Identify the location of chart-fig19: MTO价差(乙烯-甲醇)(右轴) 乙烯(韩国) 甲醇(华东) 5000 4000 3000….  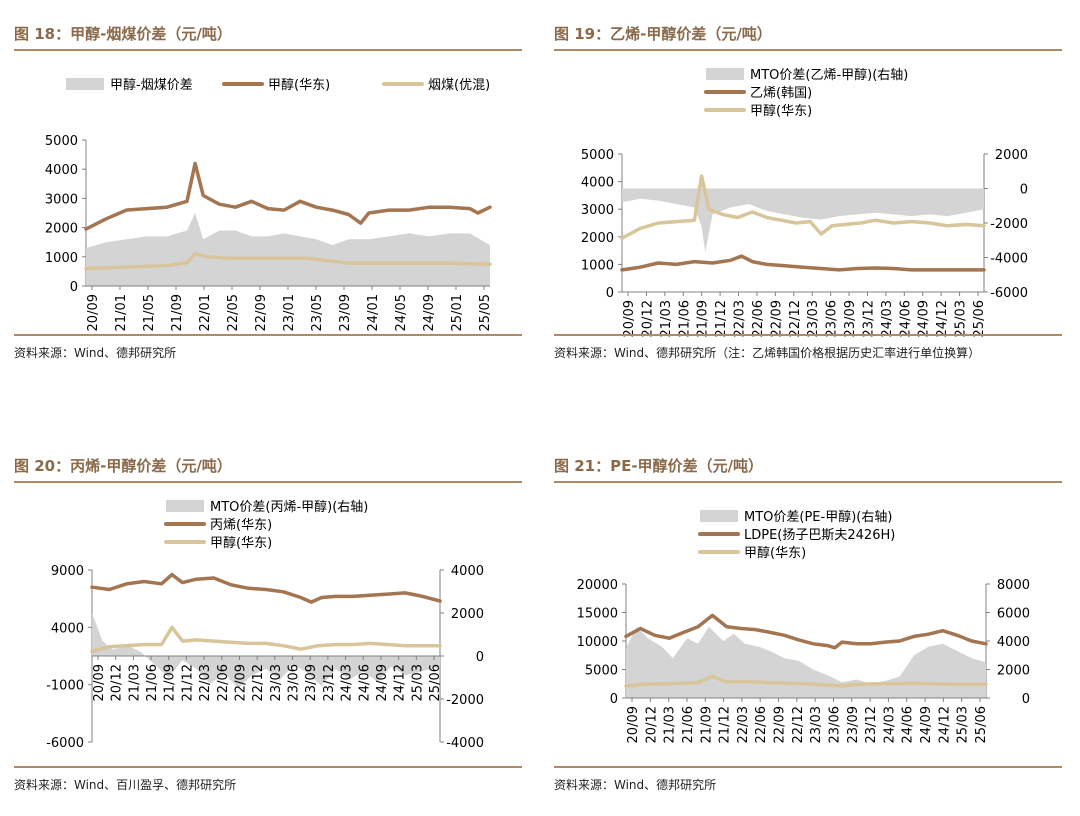
(804, 202).